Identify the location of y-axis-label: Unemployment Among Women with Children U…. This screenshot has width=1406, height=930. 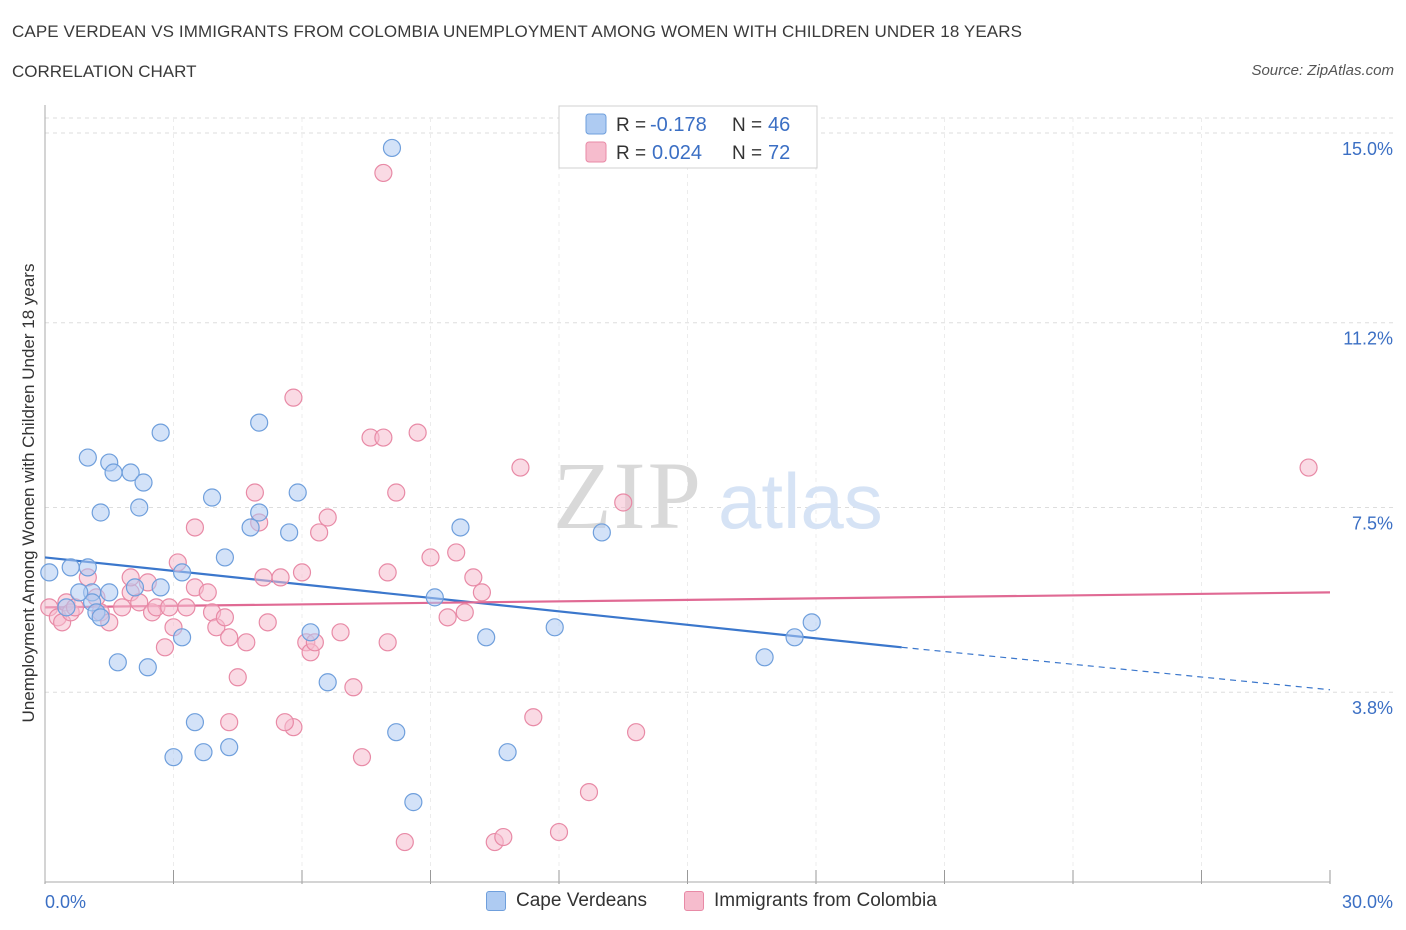
(28, 493).